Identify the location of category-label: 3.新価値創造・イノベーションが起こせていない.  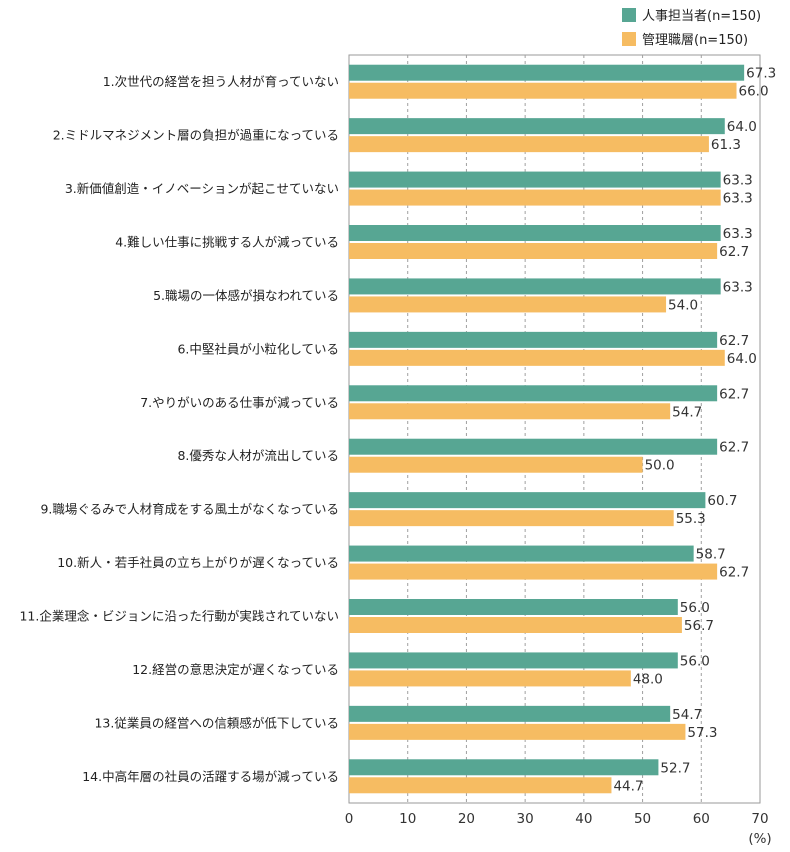
(202, 188).